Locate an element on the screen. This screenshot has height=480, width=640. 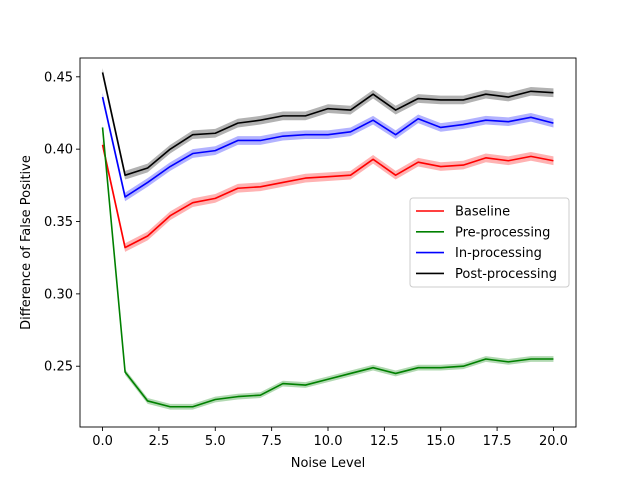
legend-label-pre-processing: Pre-processing is located at coordinates (502, 232).